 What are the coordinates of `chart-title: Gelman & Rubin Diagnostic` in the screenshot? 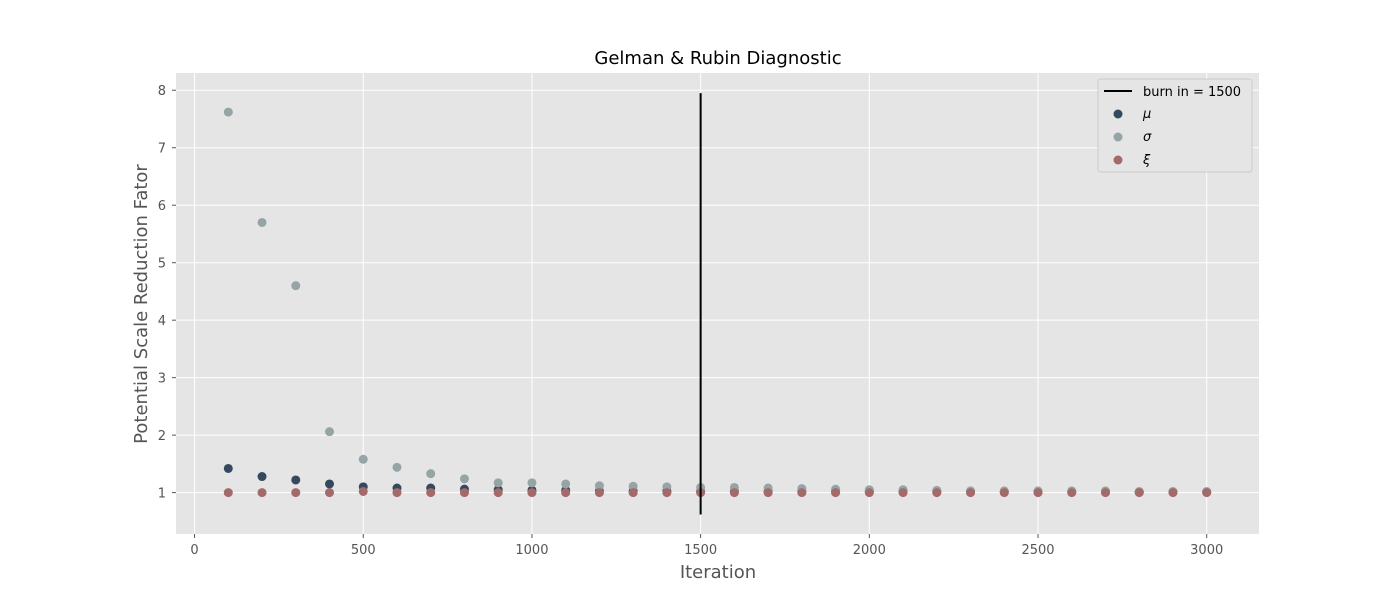 It's located at (717, 58).